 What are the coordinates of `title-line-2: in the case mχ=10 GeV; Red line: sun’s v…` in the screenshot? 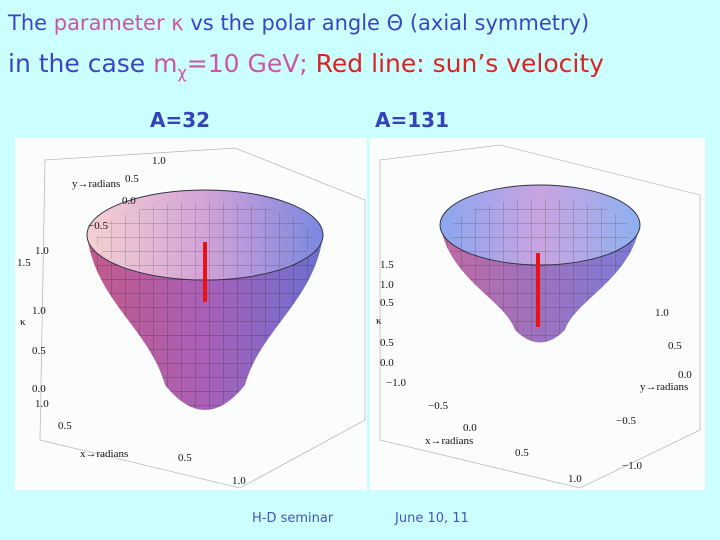 It's located at (306, 65).